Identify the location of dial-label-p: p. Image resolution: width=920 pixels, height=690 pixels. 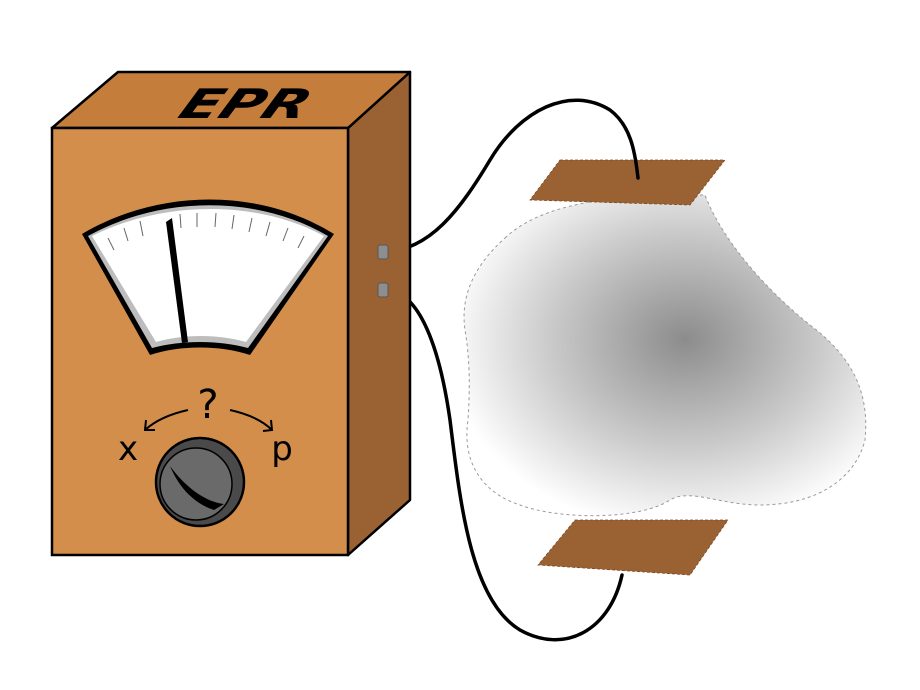
(282, 449).